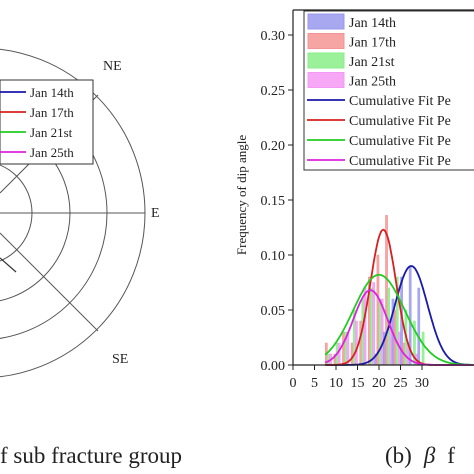 The height and width of the screenshot is (474, 474). What do you see at coordinates (401, 383) in the screenshot?
I see `x-tick-label-5: 25` at bounding box center [401, 383].